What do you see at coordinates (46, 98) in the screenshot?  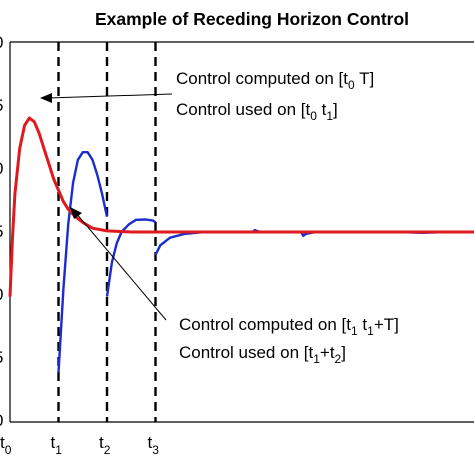 I see `arrow-1-head` at bounding box center [46, 98].